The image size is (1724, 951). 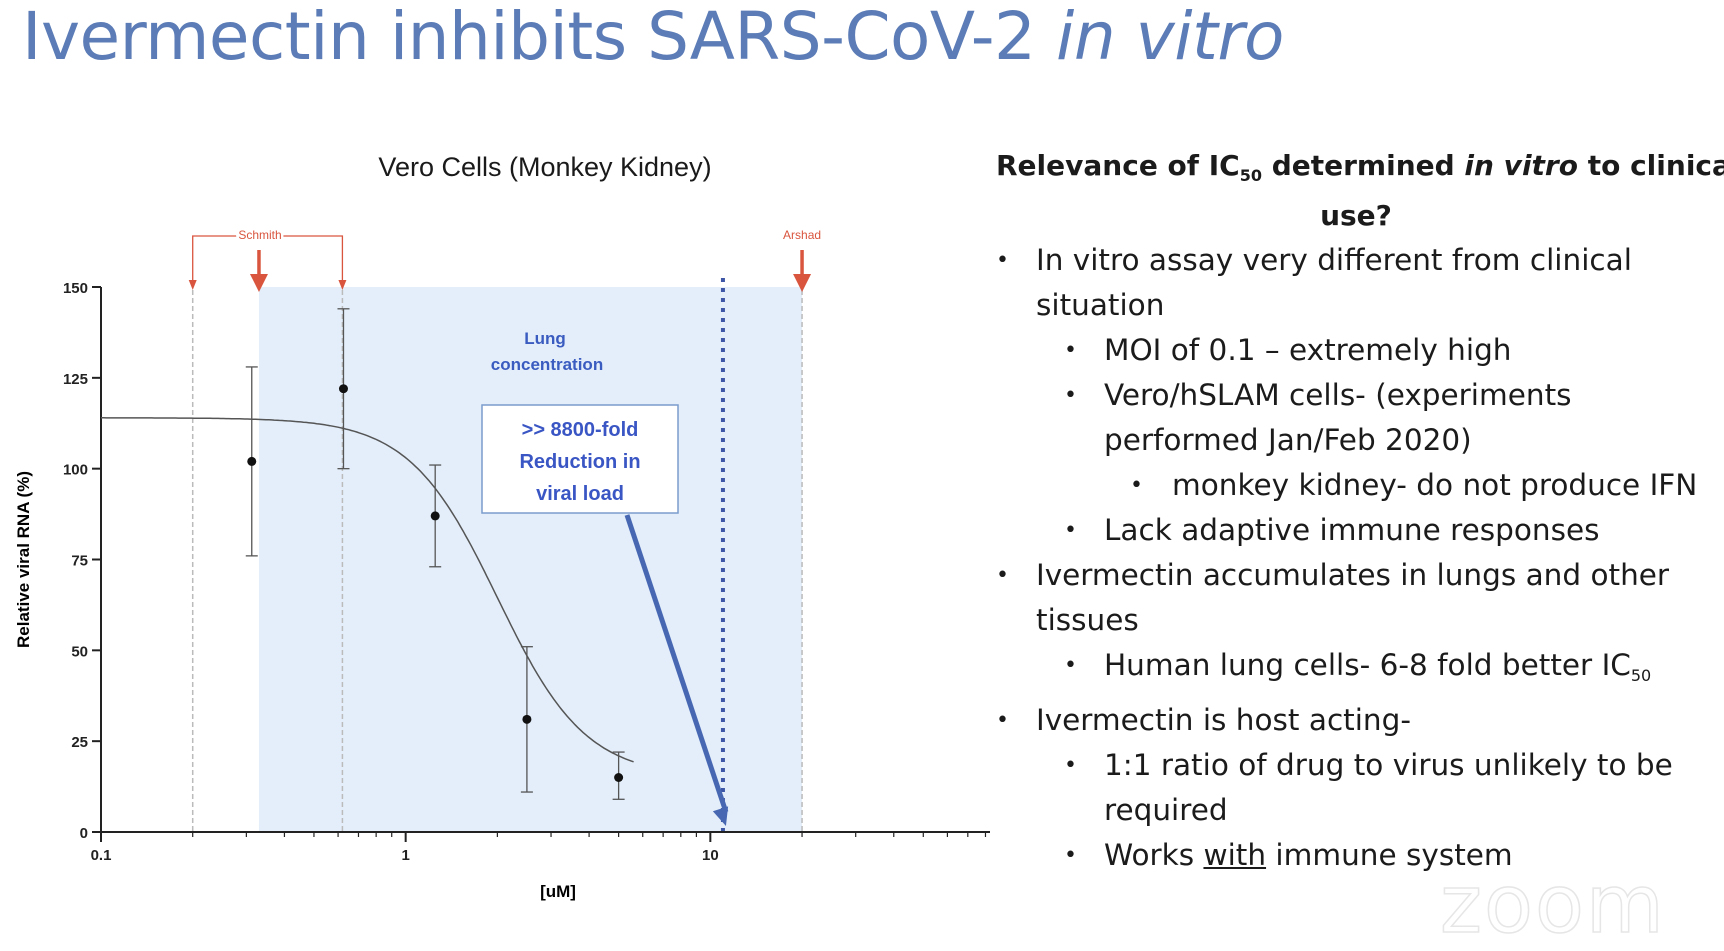 I want to click on reduction-arrow, so click(x=676, y=670).